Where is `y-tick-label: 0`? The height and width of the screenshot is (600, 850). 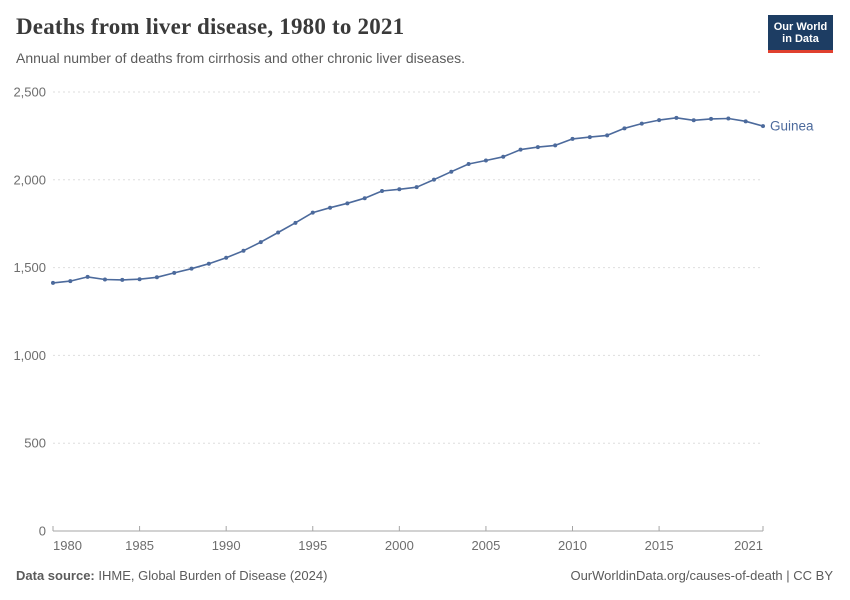
y-tick-label: 0 is located at coordinates (42, 531).